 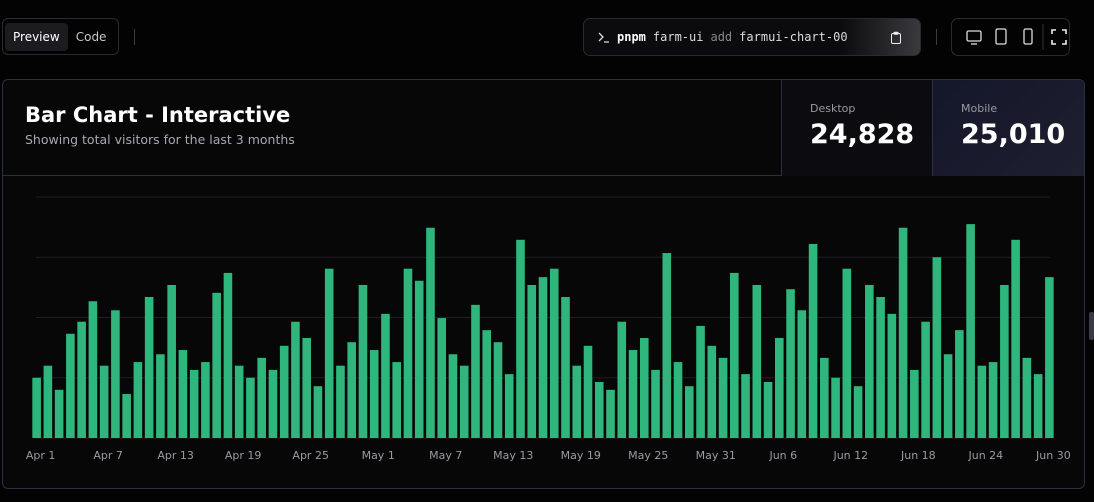 I want to click on x-tick-label: Apr 1, so click(x=41, y=455).